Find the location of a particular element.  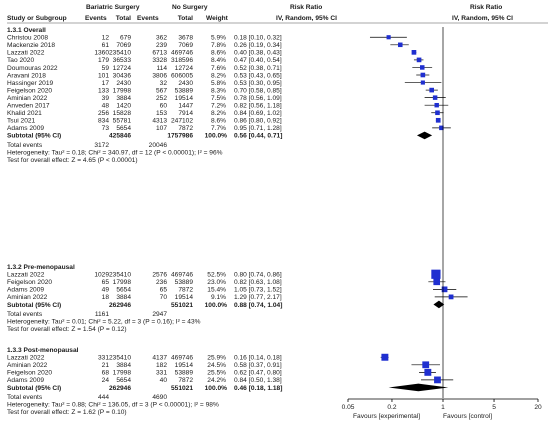

study-total2: 7069 is located at coordinates (185, 45).